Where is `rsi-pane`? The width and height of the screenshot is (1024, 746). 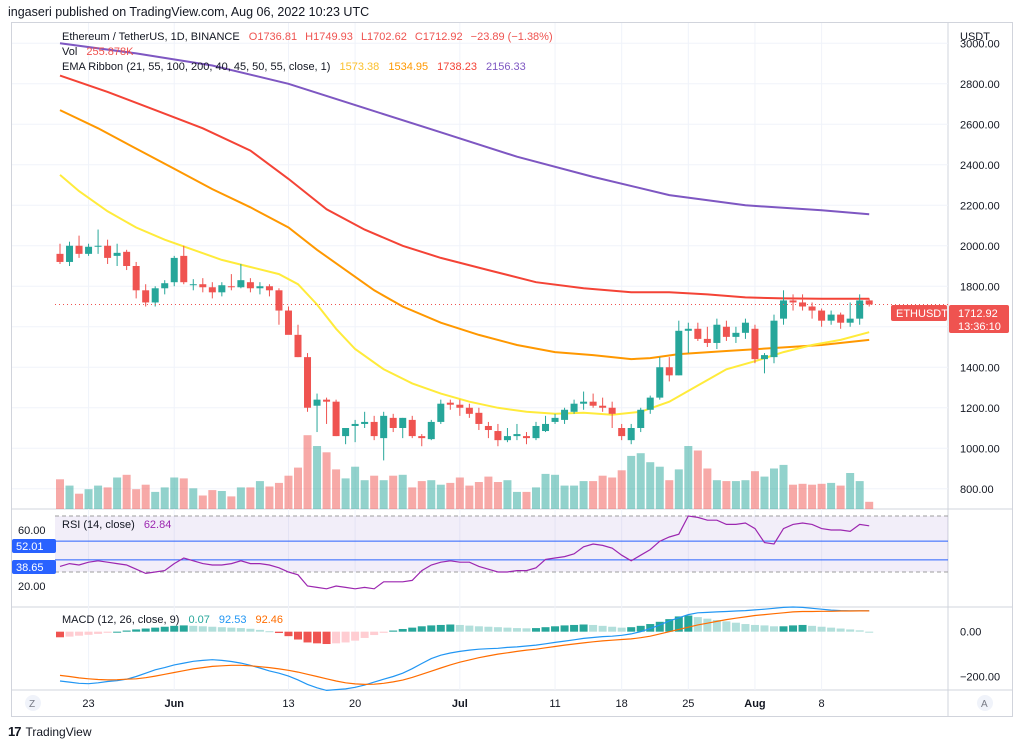
rsi-pane is located at coordinates (501, 552).